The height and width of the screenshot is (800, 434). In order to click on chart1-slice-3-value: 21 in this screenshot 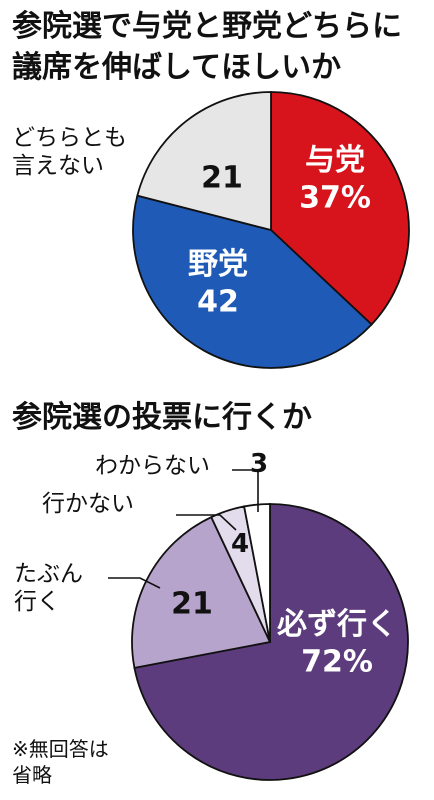, I will do `click(222, 178)`.